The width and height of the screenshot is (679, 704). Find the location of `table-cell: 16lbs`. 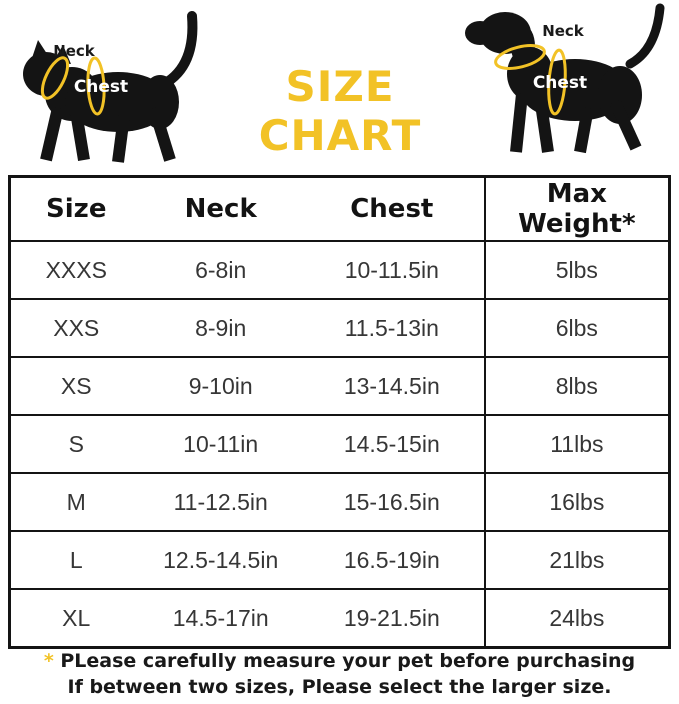

table-cell: 16lbs is located at coordinates (576, 501).